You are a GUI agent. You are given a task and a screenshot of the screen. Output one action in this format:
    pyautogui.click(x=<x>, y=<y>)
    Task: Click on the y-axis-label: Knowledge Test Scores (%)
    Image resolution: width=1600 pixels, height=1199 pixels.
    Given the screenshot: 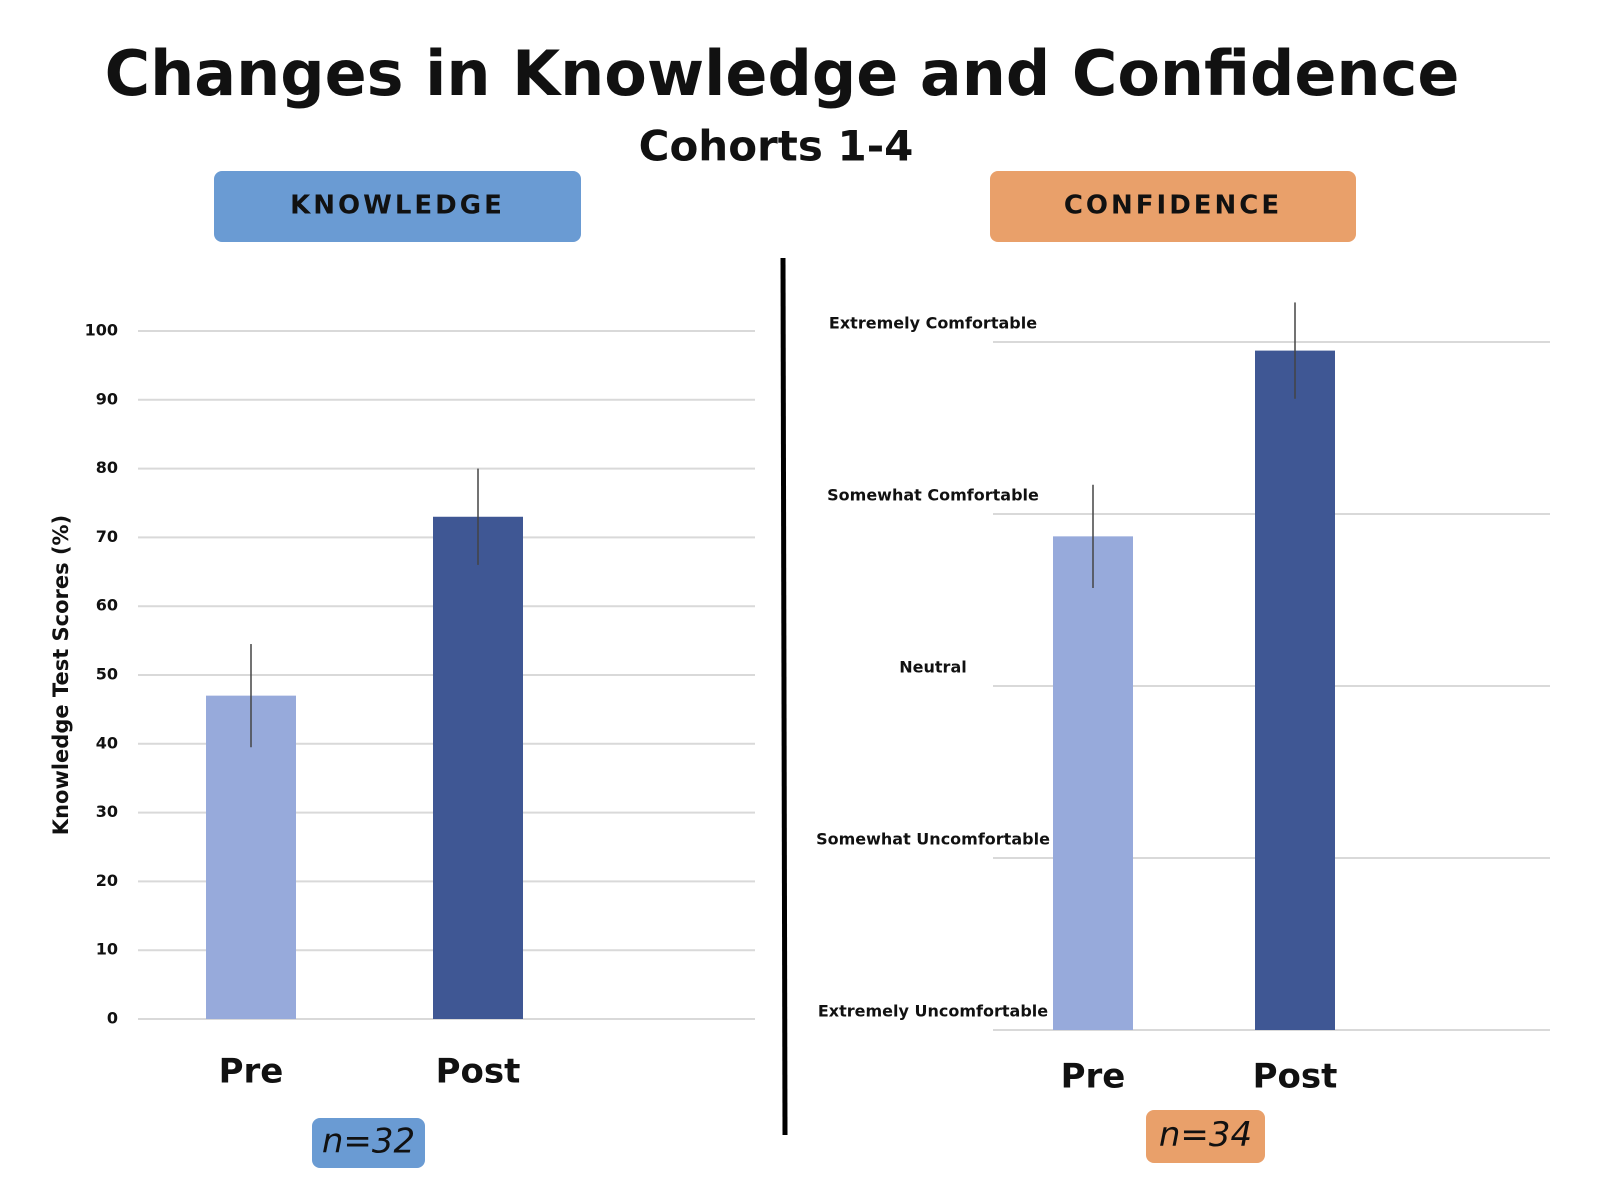 What is the action you would take?
    pyautogui.click(x=61, y=675)
    